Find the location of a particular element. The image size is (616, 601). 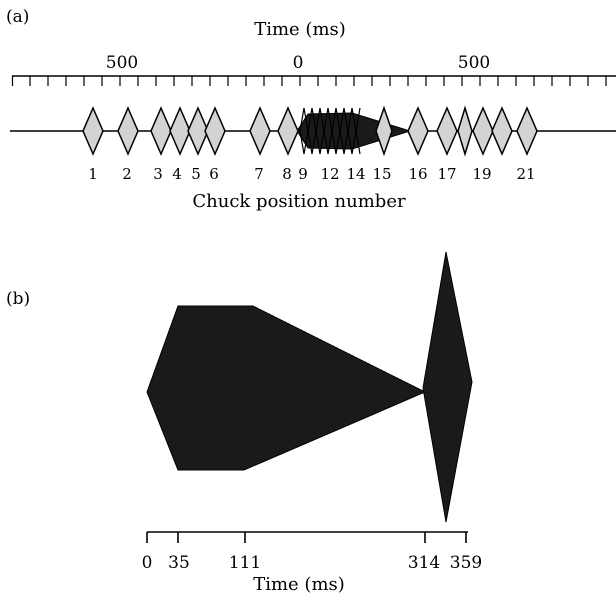

chuck-label: 21 is located at coordinates (525, 174).